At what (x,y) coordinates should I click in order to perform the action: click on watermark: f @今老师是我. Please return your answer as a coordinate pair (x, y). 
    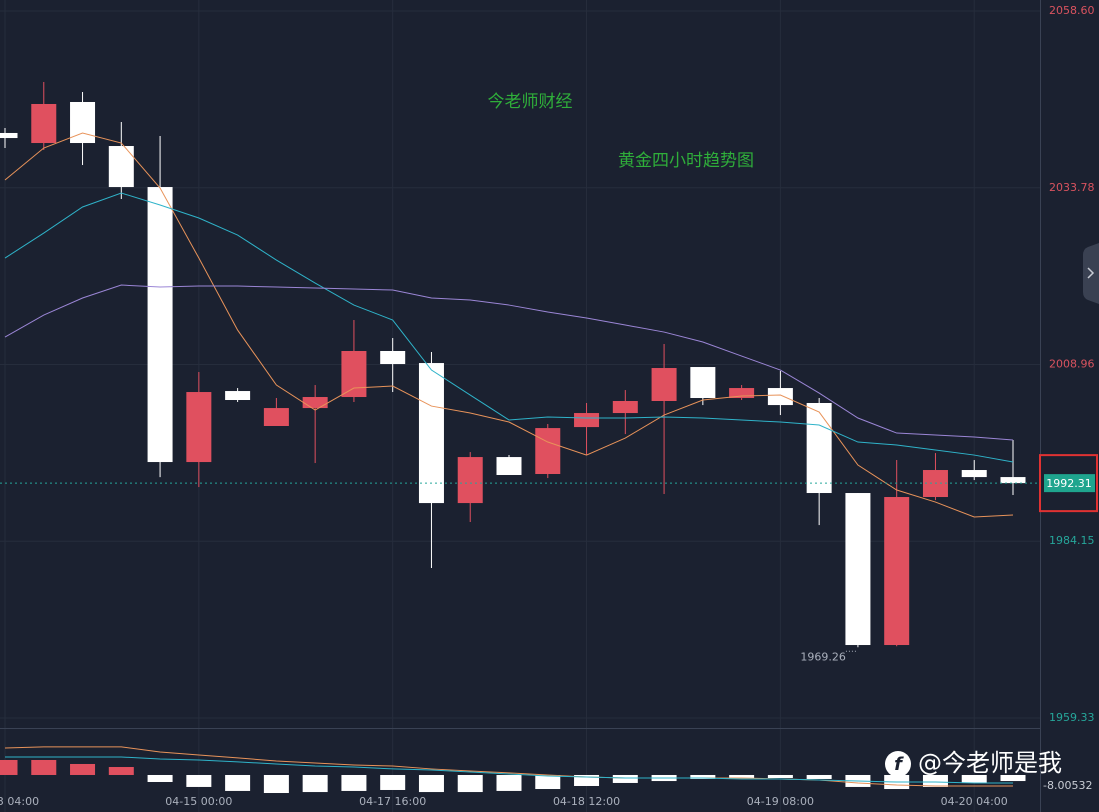
    Looking at the image, I should click on (973, 763).